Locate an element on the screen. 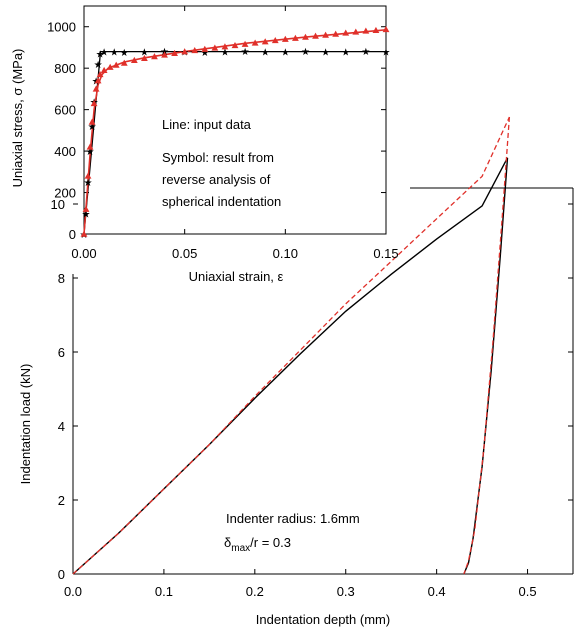 This screenshot has height=631, width=579. inset-x-tick-label: 0.00 is located at coordinates (83, 253).